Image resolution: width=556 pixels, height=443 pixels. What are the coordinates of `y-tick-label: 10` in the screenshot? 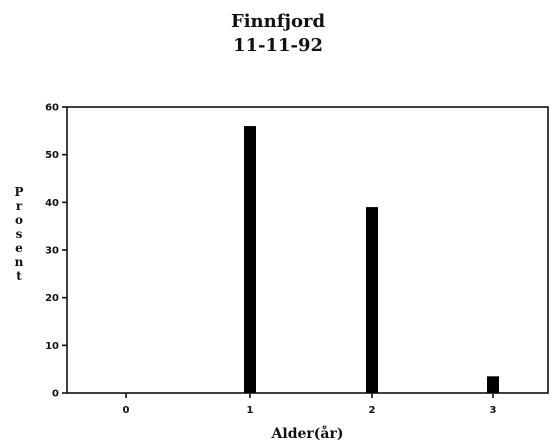 It's located at (52, 346).